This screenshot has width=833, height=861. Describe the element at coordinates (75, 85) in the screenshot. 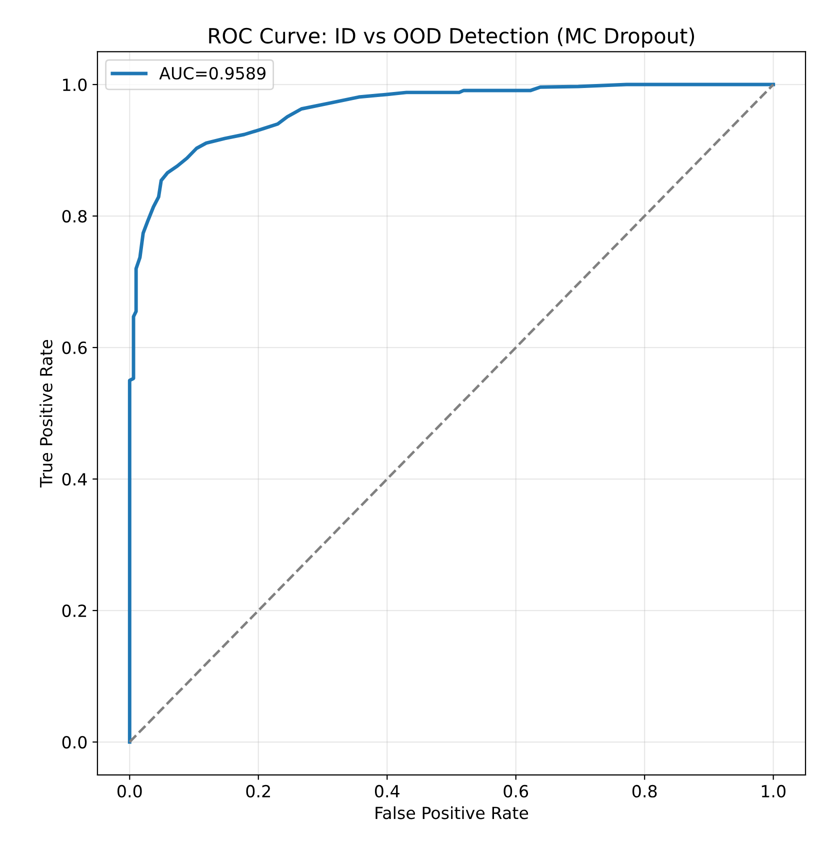

I see `y-tick-label: 1.0` at that location.